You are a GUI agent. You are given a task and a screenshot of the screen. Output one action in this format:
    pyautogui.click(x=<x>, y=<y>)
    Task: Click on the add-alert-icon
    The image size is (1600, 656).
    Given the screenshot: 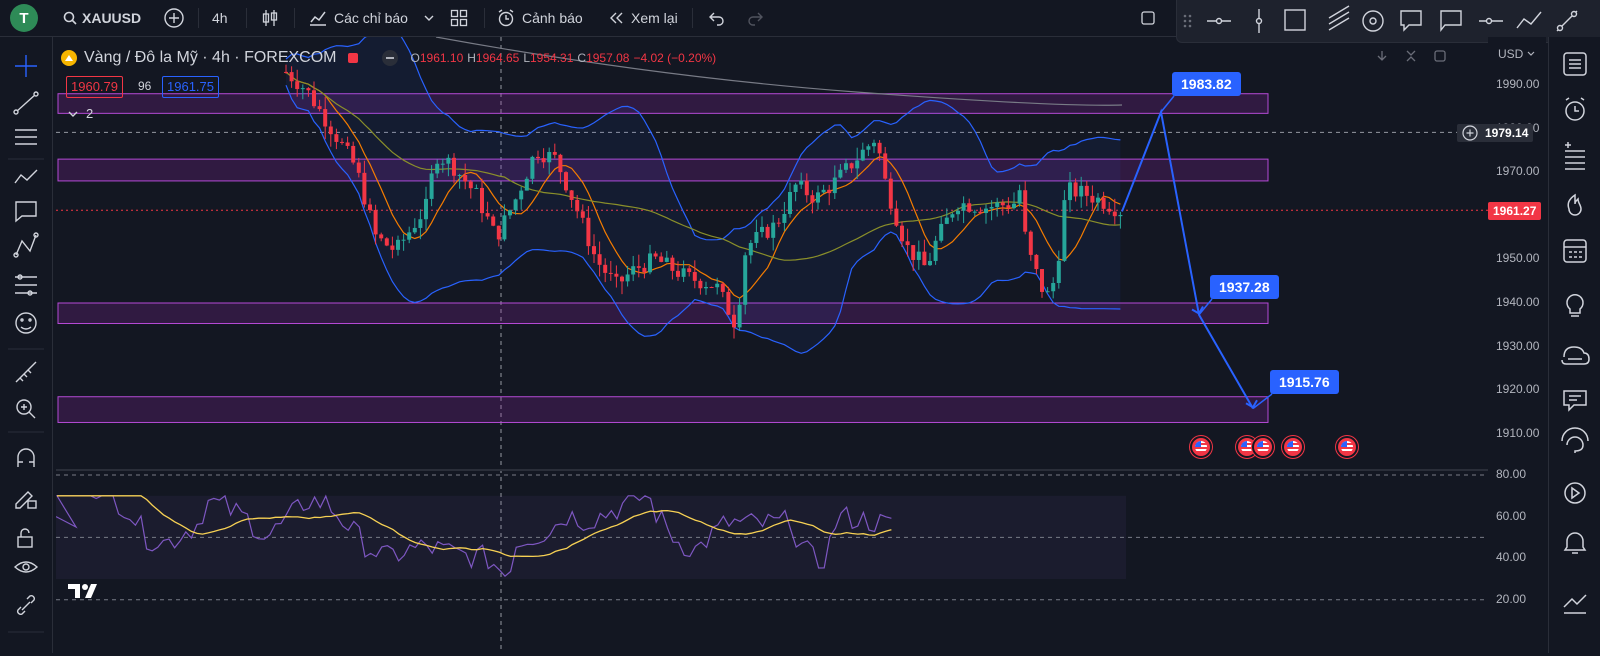 What is the action you would take?
    pyautogui.click(x=1470, y=133)
    